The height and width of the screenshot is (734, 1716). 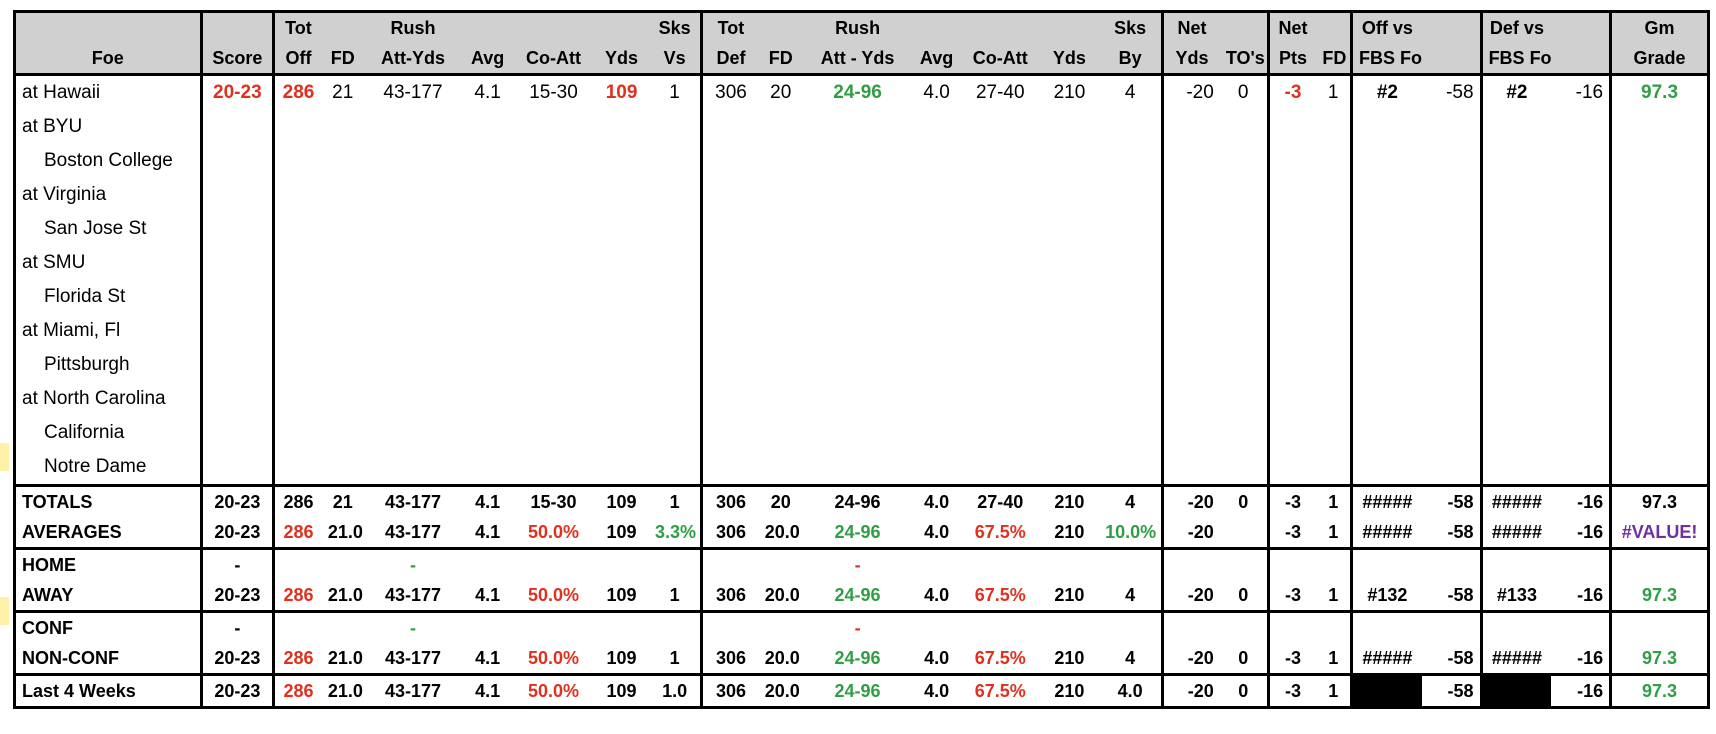 I want to click on foe-name: at Miami, Fl, so click(x=107, y=331).